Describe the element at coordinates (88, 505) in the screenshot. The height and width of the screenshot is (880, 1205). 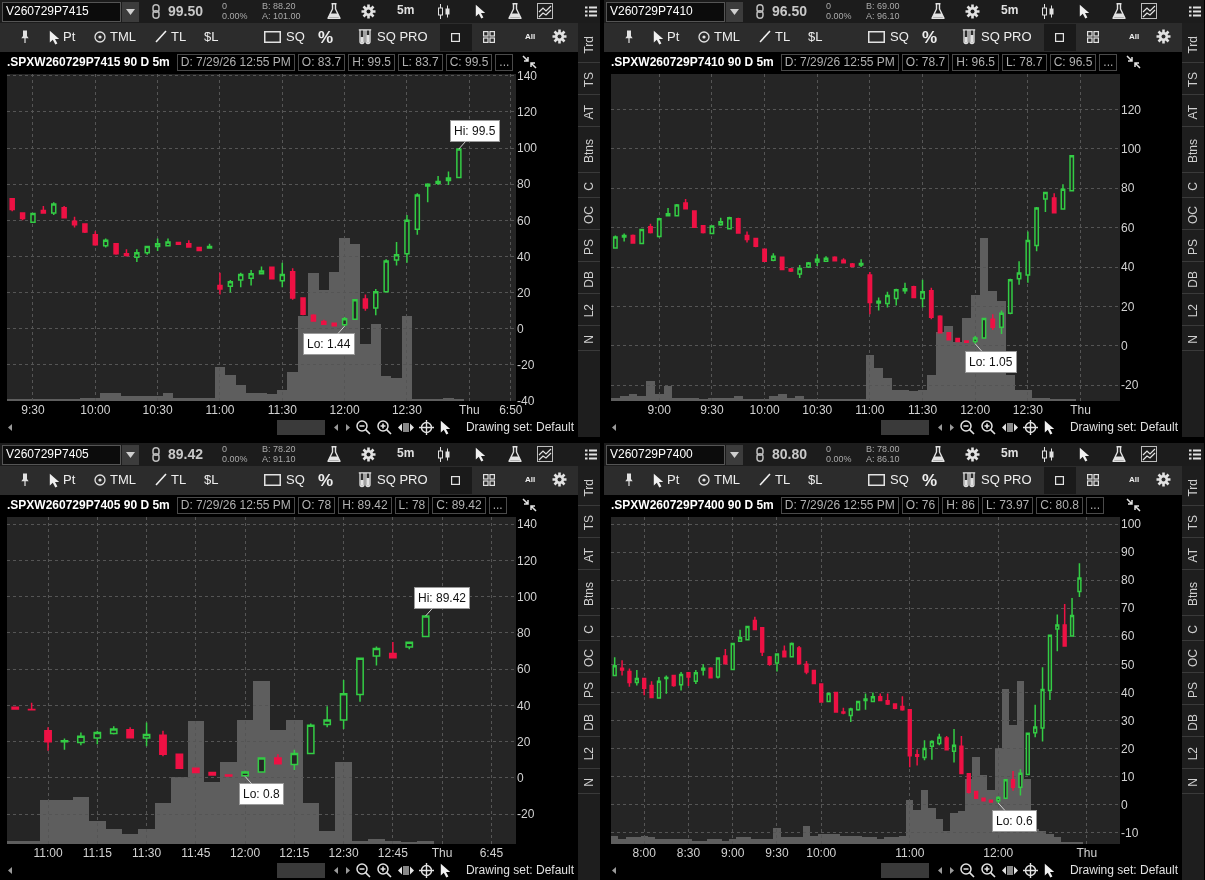
I see `chart-title: .SPXW260729P7405 90 D 5m` at that location.